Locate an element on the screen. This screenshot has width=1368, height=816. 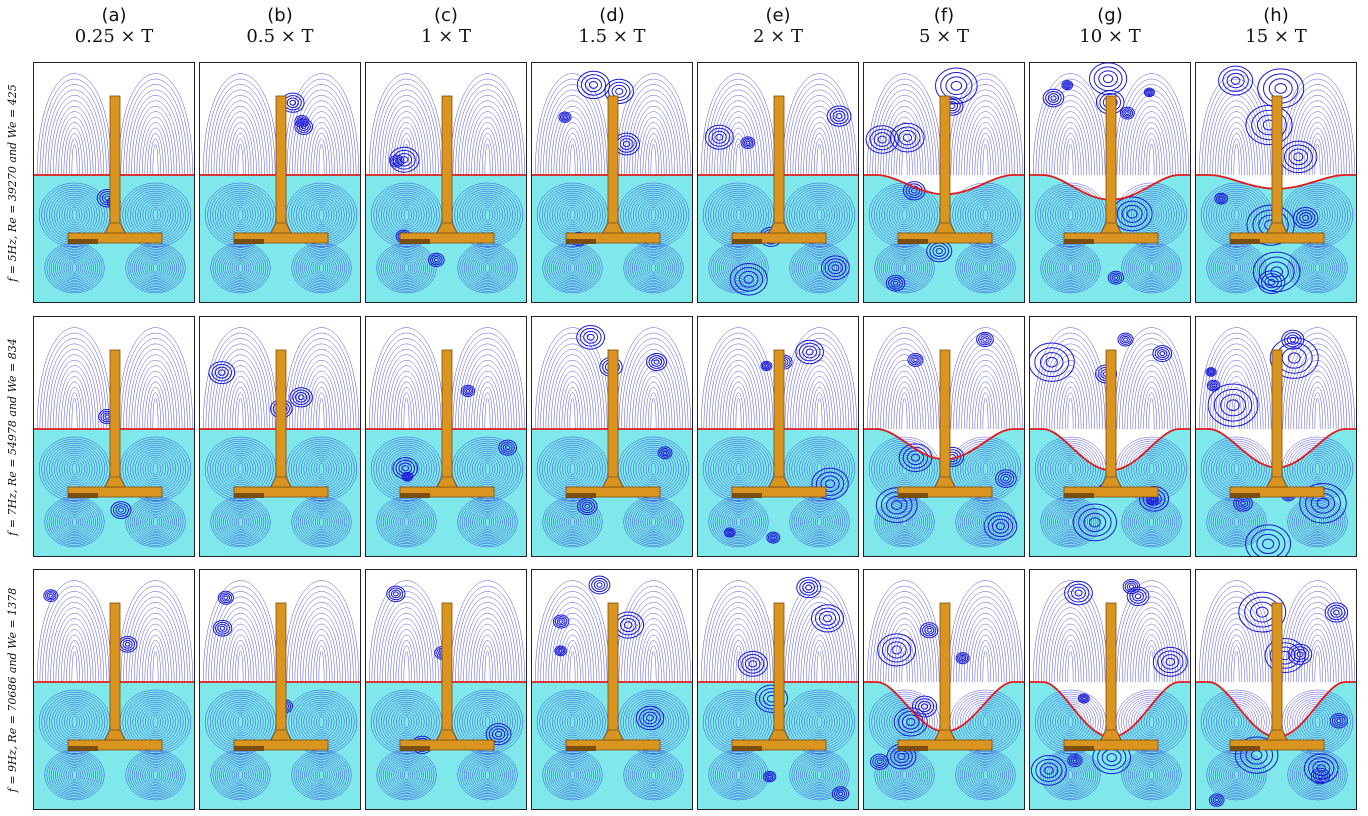
impeller-blade-shadow is located at coordinates (747, 495).